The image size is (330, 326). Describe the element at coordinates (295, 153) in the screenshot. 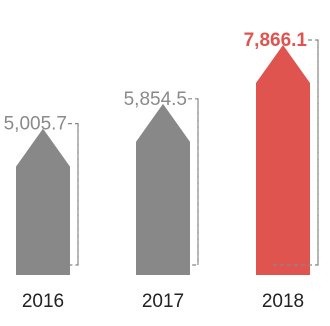

I see `leader-hook-2018` at that location.